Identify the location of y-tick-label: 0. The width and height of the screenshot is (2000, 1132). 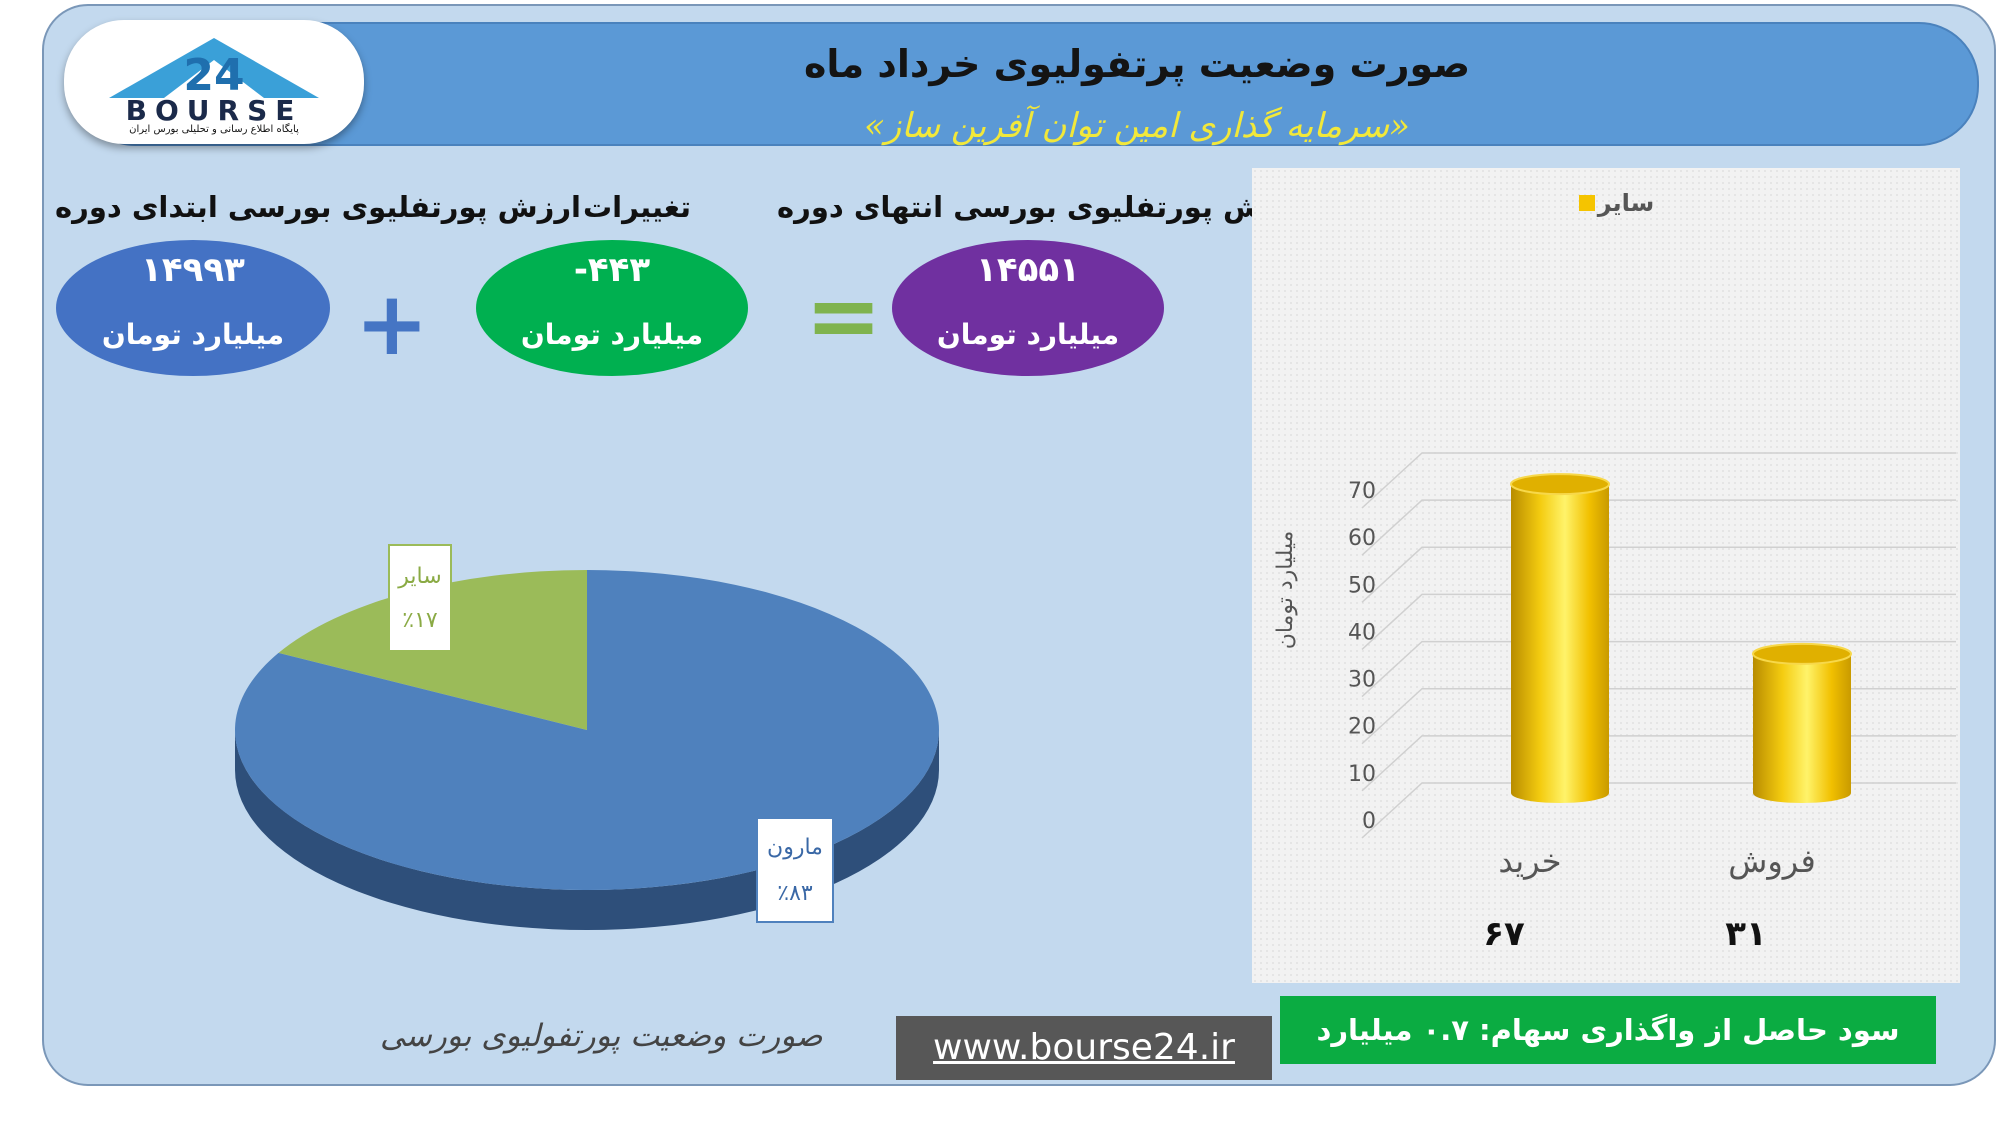
(1369, 821).